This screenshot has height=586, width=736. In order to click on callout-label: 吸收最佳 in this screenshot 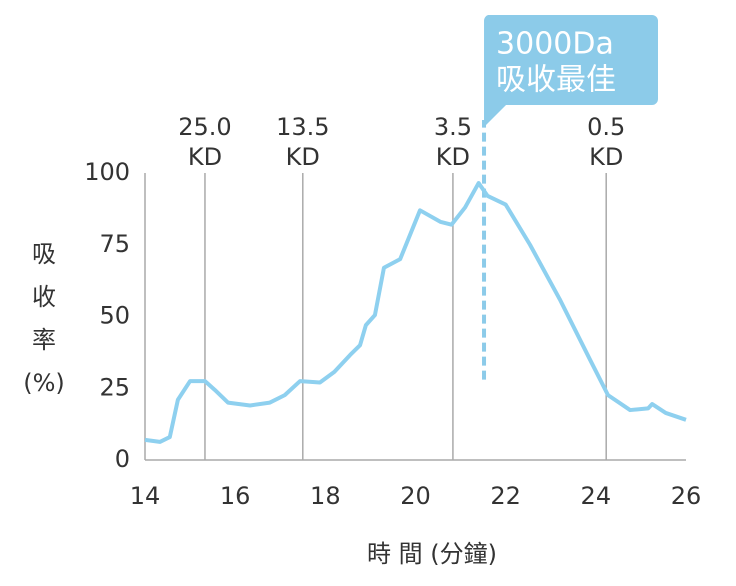, I will do `click(556, 80)`.